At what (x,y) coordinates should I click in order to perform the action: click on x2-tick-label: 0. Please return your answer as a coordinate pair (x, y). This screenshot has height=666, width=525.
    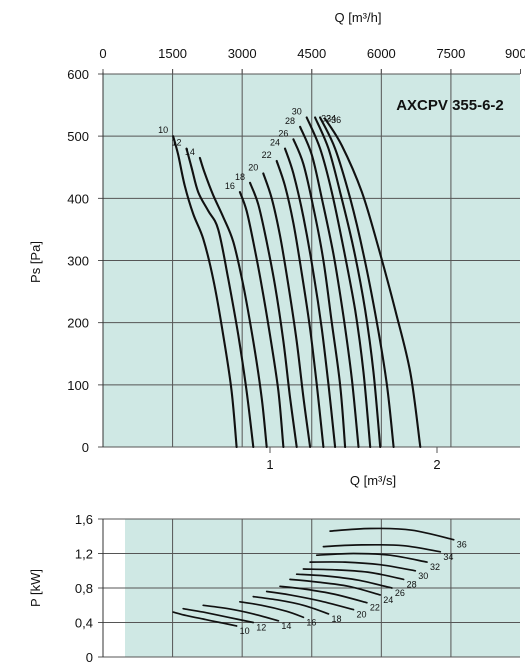
    Looking at the image, I should click on (102, 53).